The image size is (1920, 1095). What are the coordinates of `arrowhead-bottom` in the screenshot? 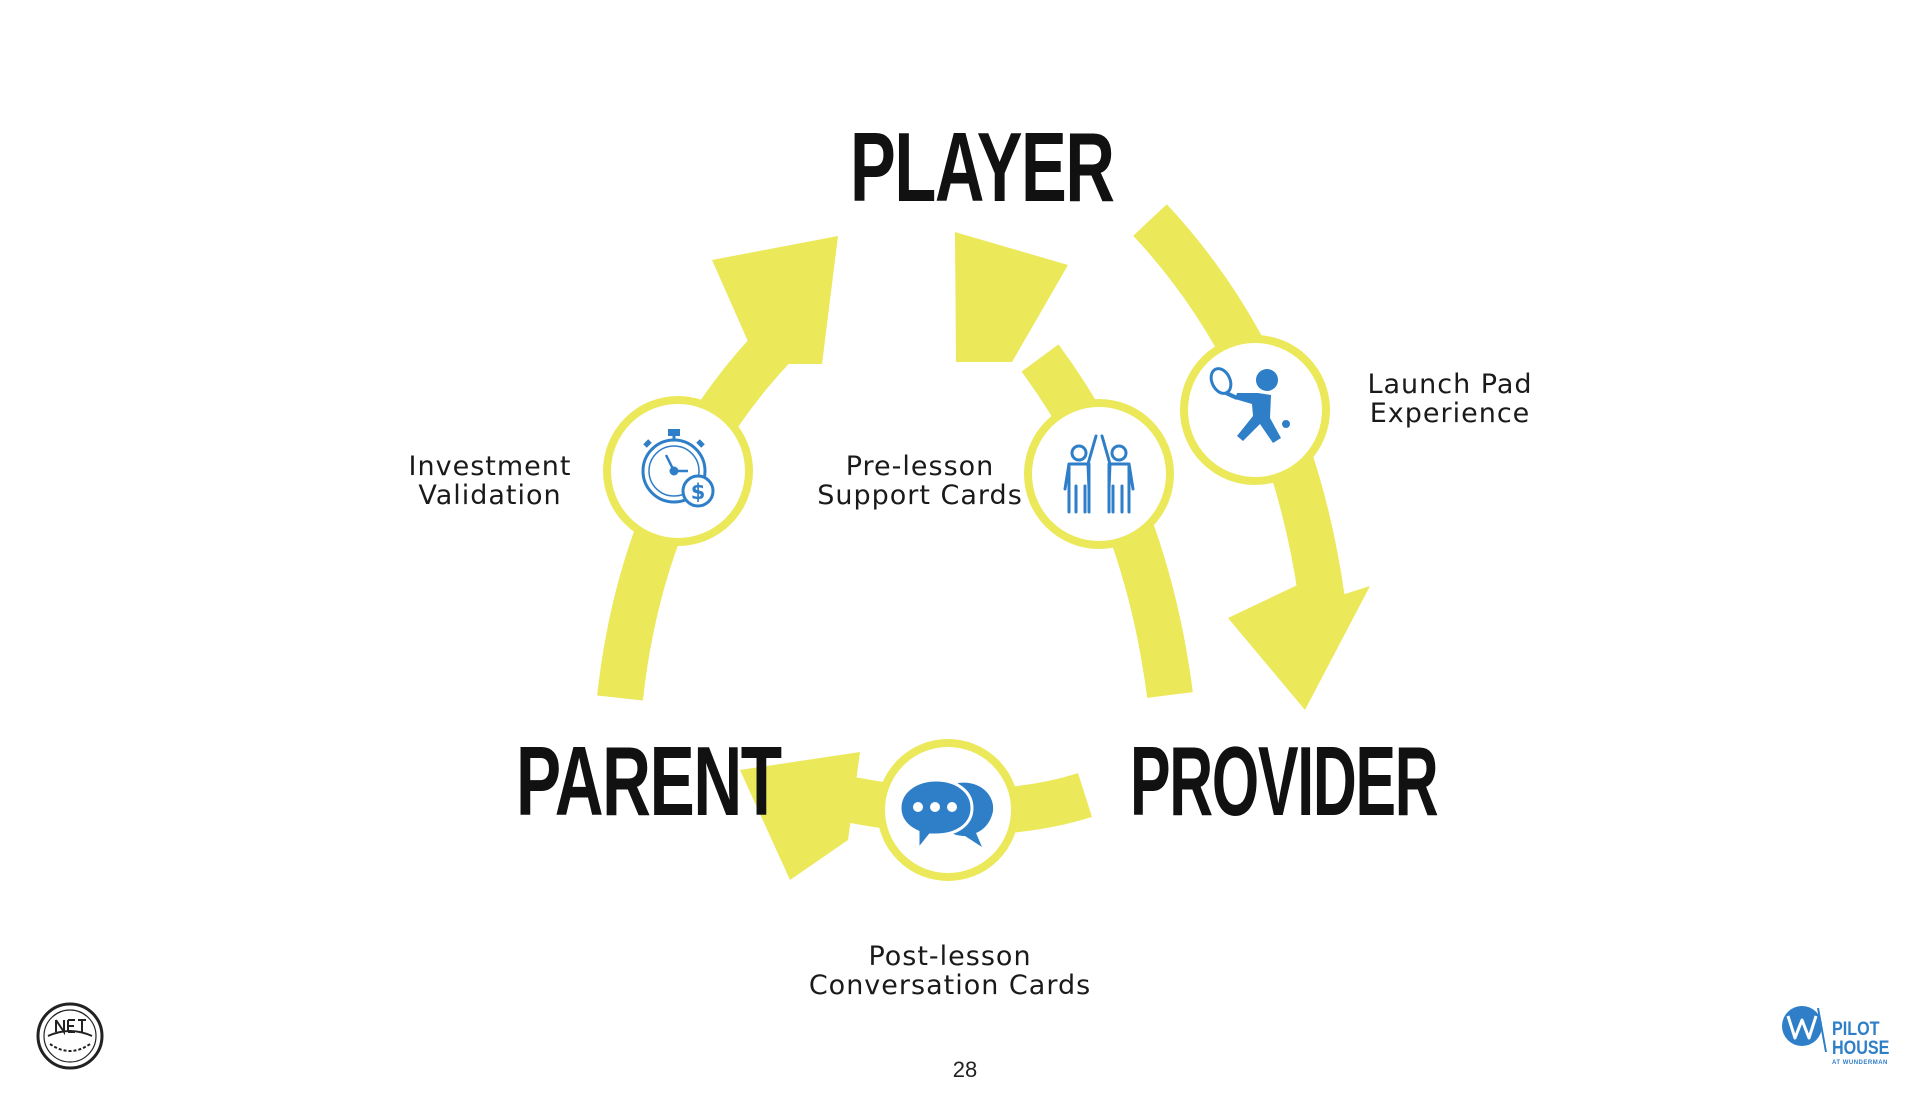 It's located at (800, 816).